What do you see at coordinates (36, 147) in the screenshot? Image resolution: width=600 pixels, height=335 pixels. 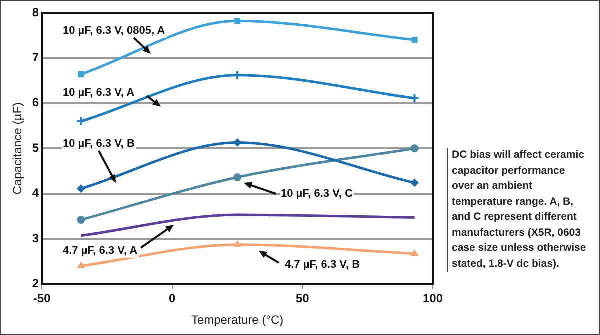 I see `y-tick-label: 5` at bounding box center [36, 147].